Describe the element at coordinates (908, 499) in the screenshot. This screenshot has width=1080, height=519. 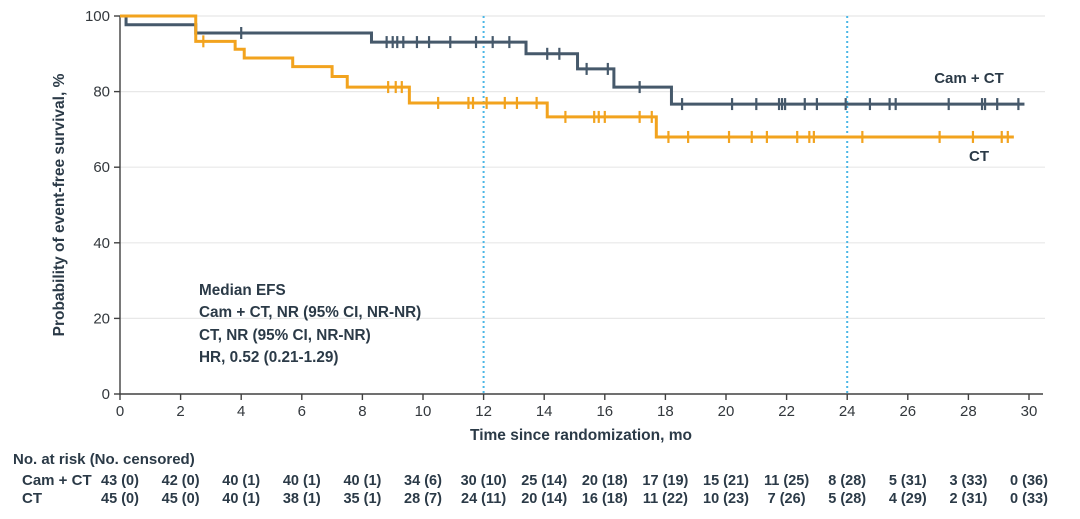
I see `risk-value: 4 (29)` at that location.